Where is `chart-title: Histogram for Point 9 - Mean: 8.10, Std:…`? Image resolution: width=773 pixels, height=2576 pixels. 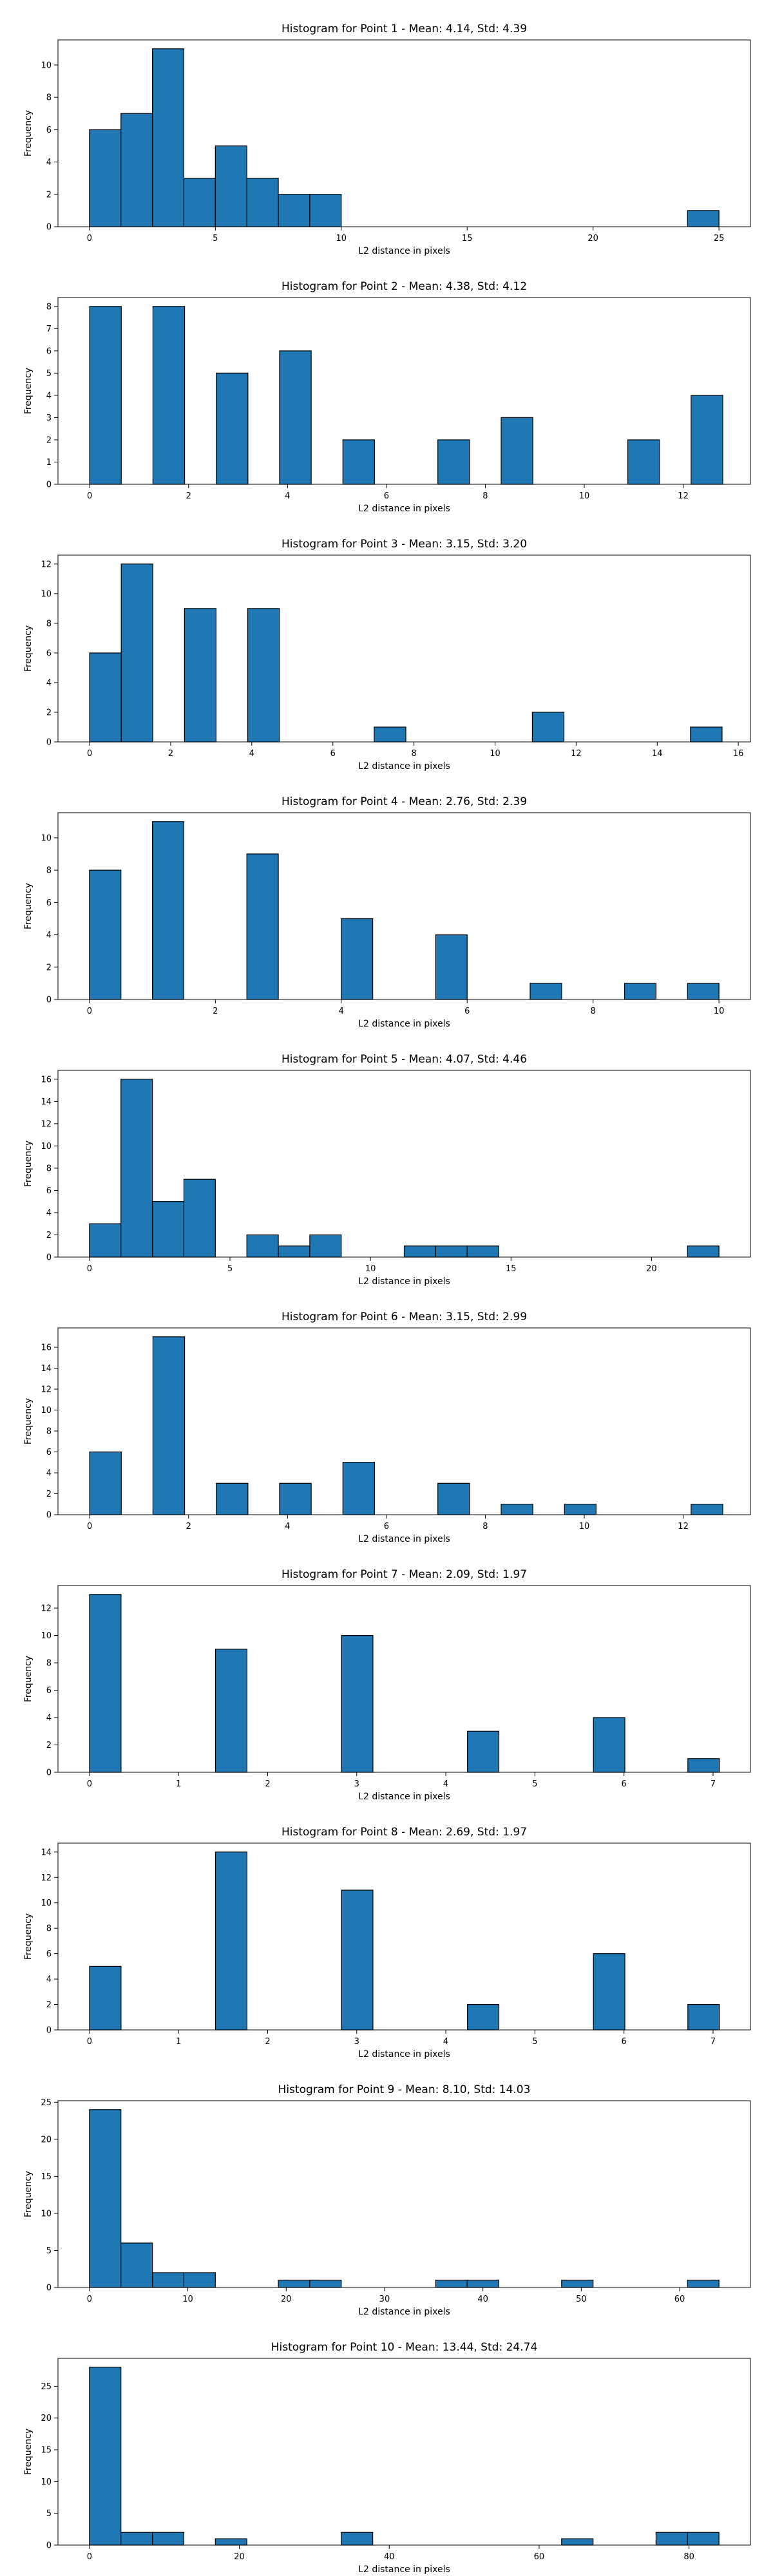 chart-title: Histogram for Point 9 - Mean: 8.10, Std:… is located at coordinates (404, 2089).